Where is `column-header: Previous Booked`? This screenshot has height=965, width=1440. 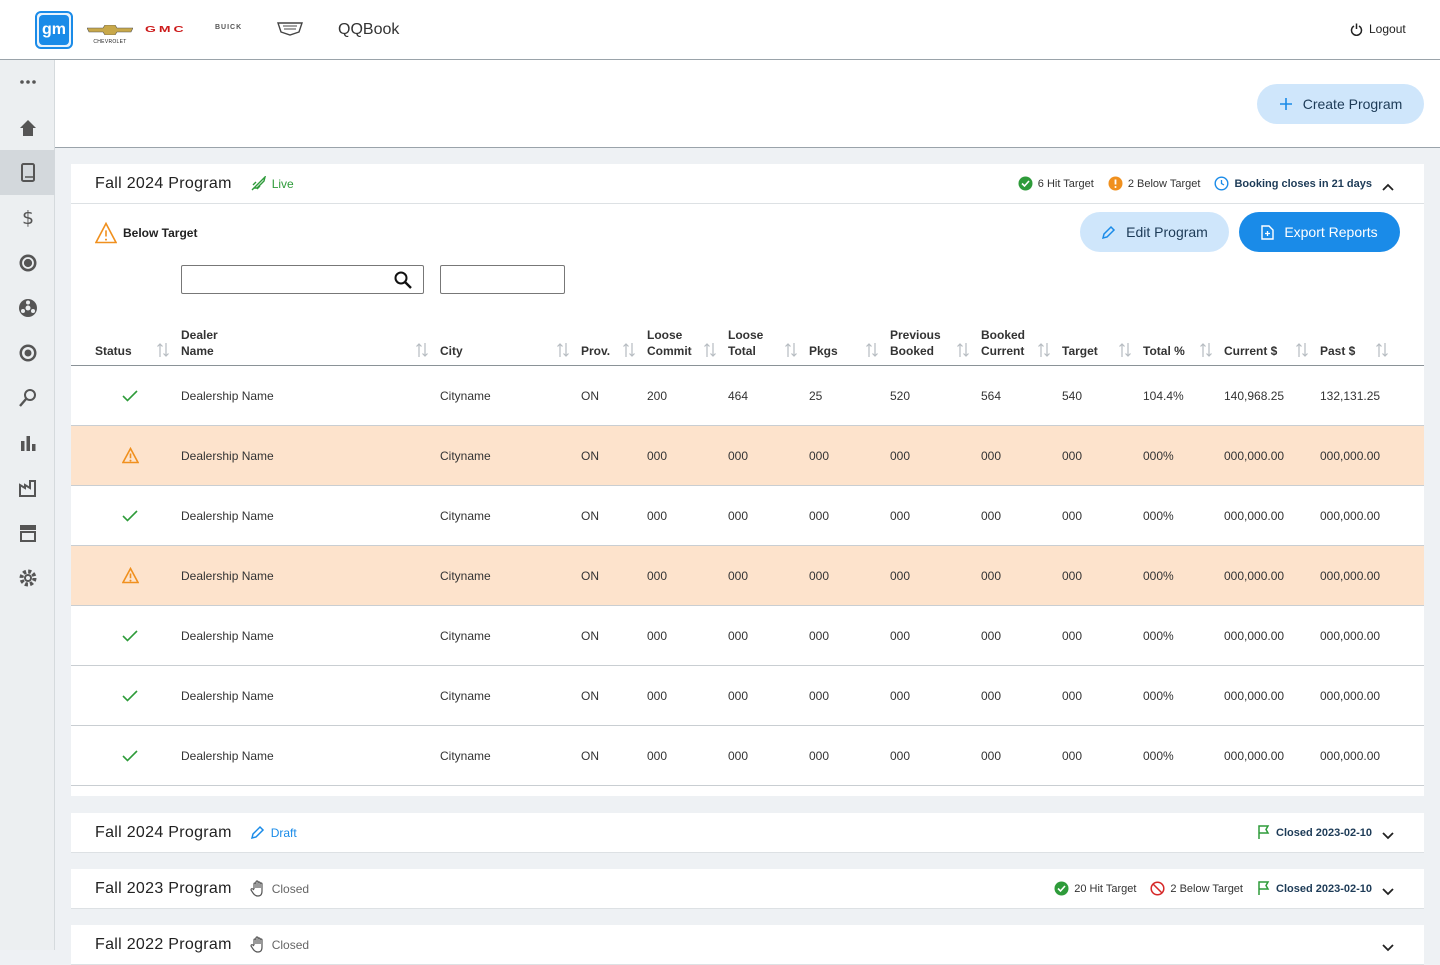 column-header: Previous Booked is located at coordinates (935, 346).